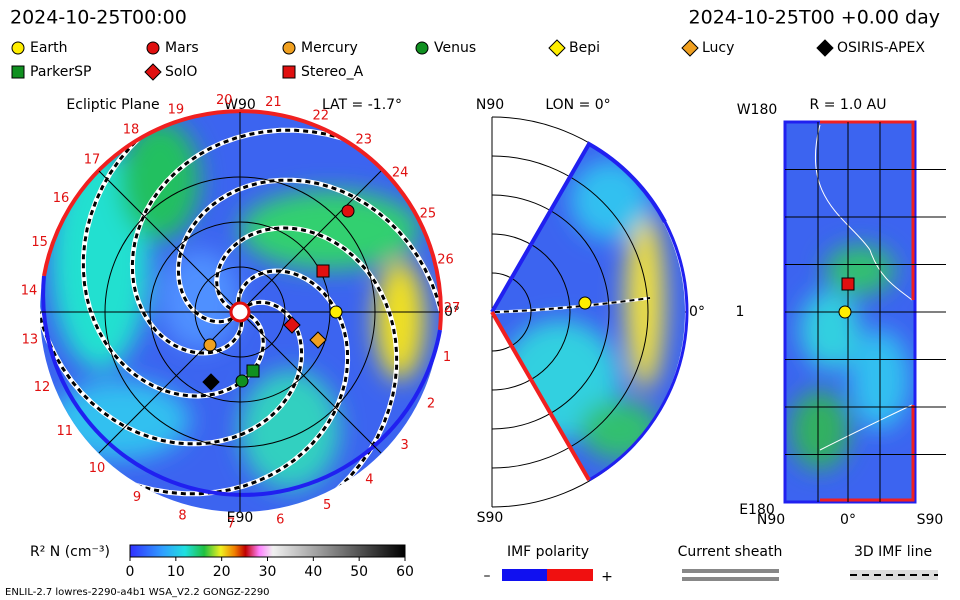  What do you see at coordinates (176, 109) in the screenshot?
I see `rim-label: 19` at bounding box center [176, 109].